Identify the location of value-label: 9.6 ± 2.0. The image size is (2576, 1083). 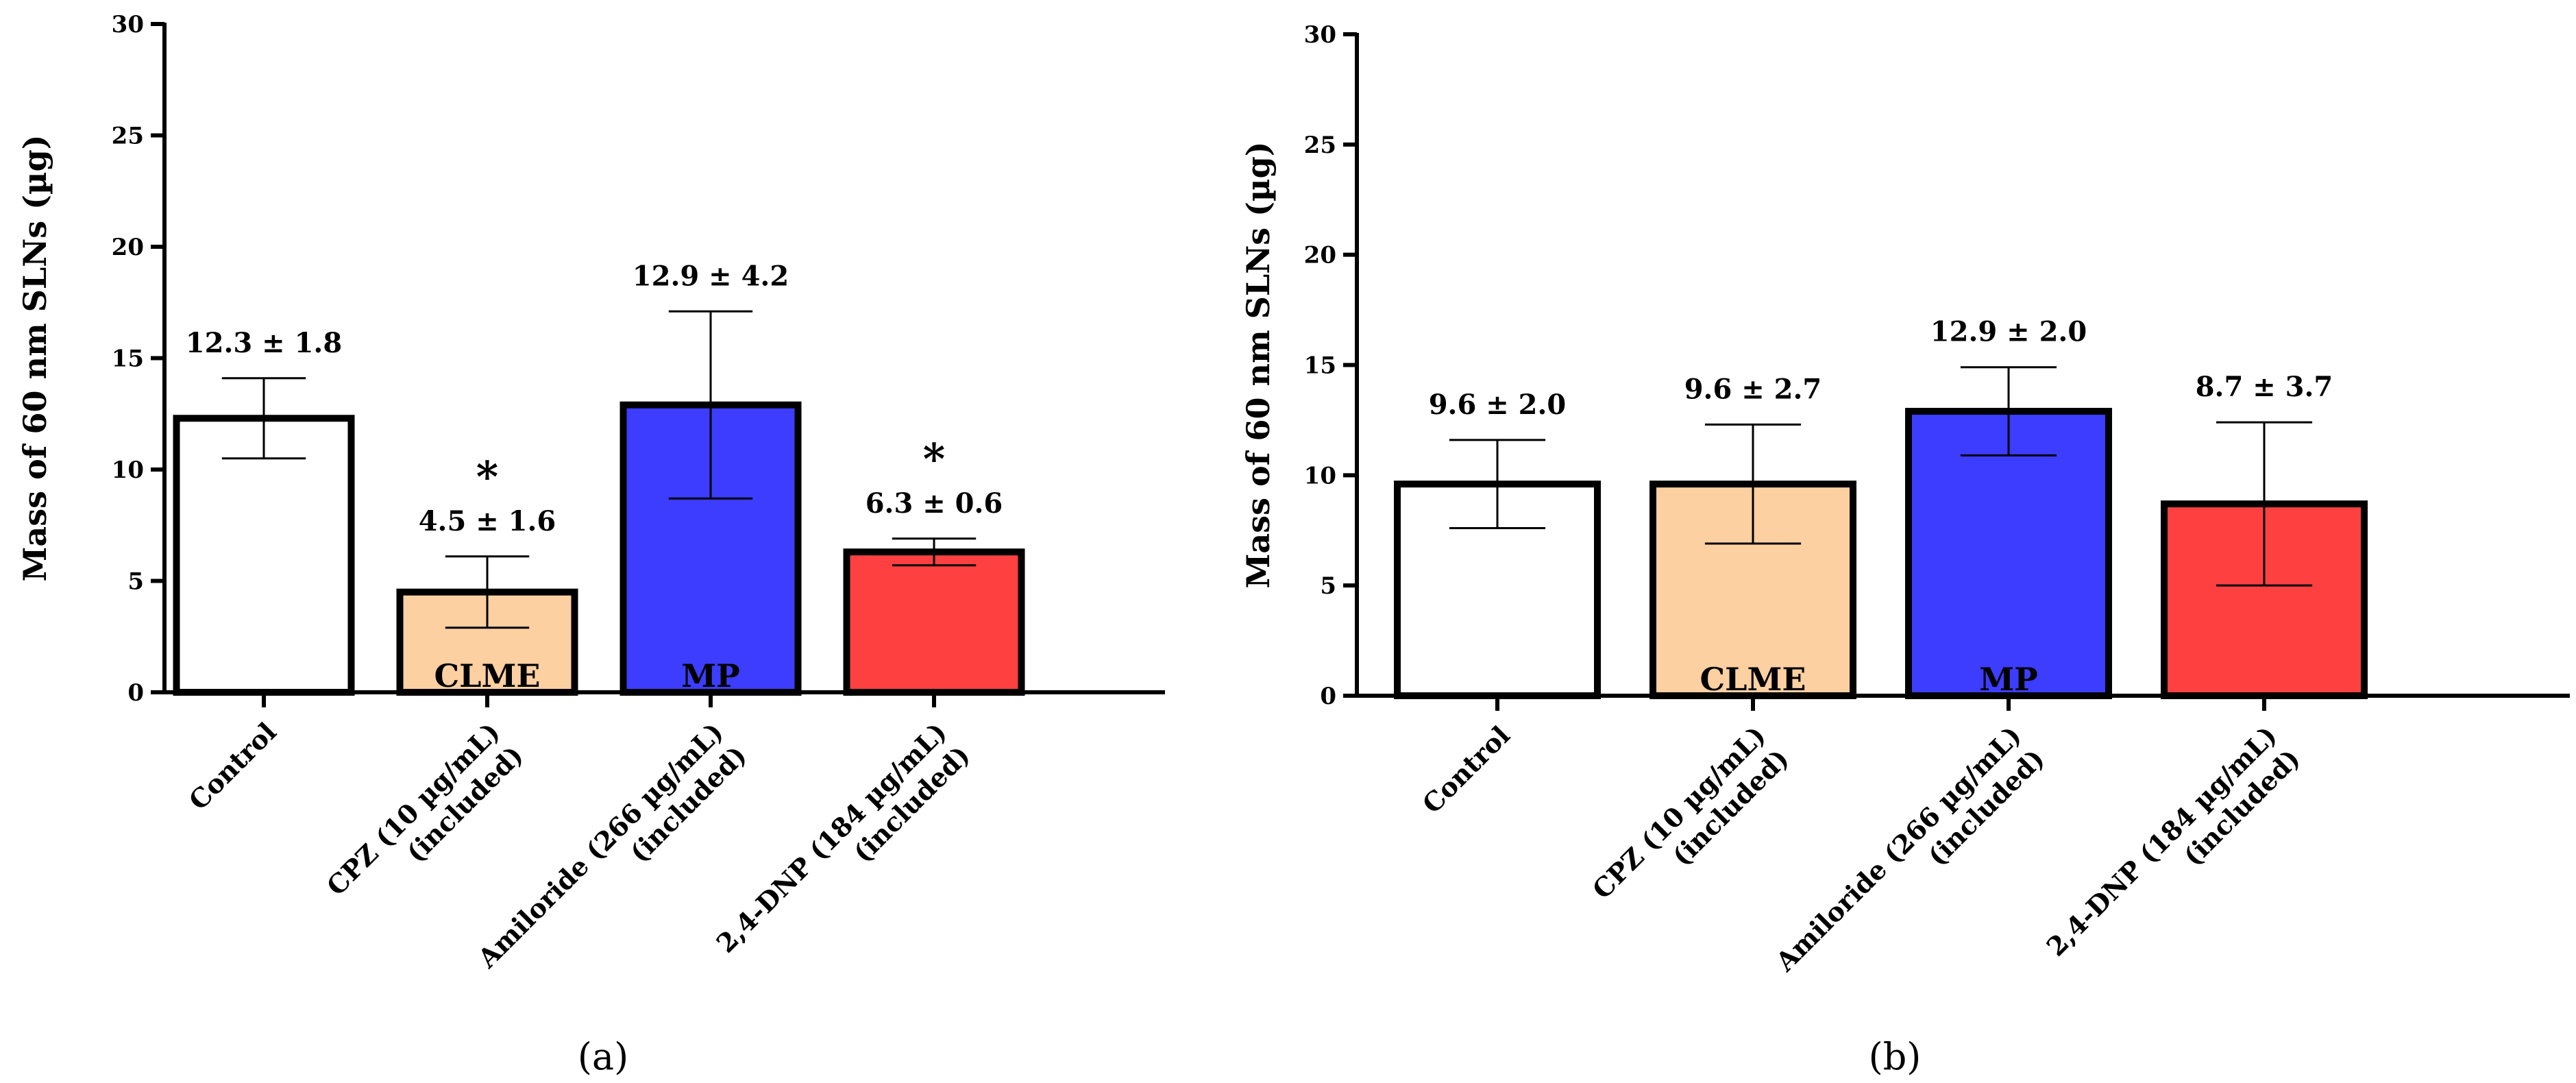
(1498, 405).